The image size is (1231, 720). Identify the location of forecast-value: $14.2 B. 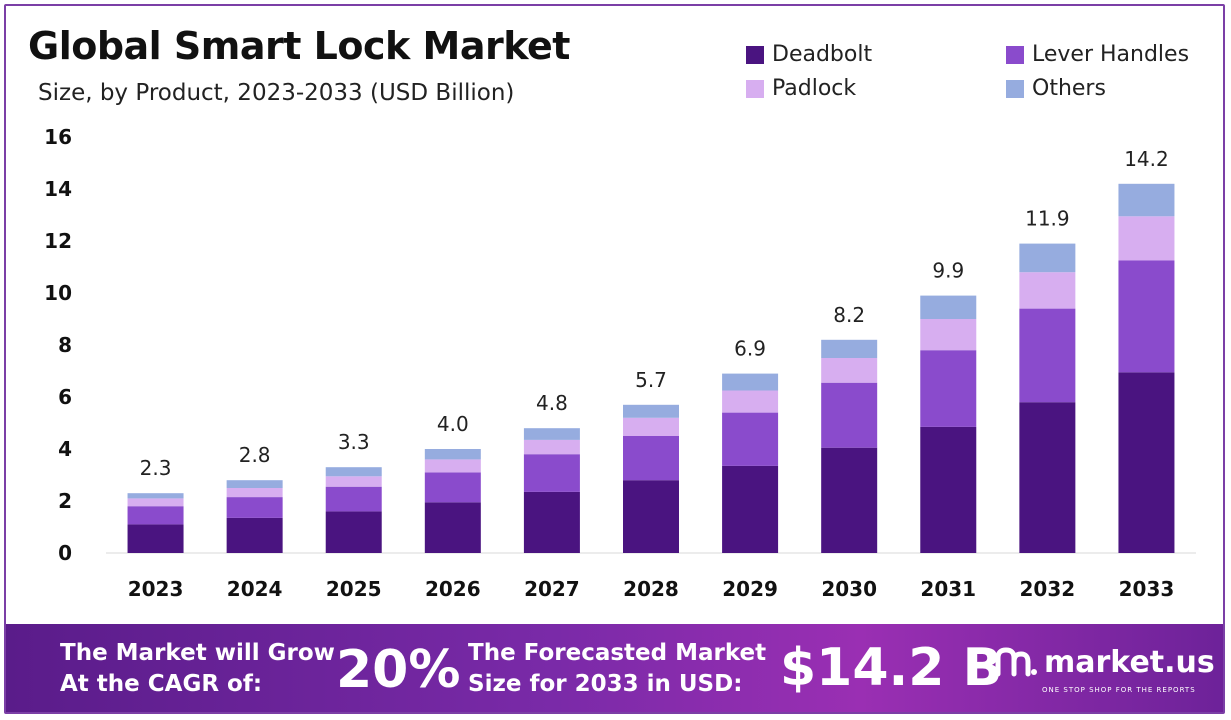
(891, 668).